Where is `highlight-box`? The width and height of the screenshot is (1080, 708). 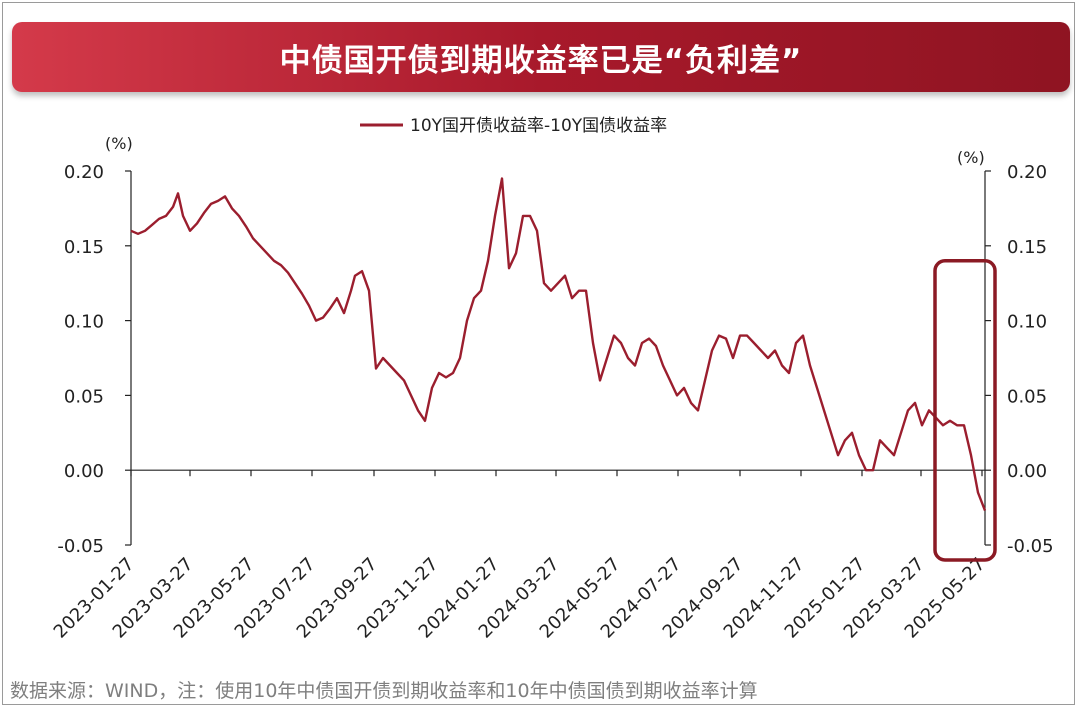
highlight-box is located at coordinates (965, 410).